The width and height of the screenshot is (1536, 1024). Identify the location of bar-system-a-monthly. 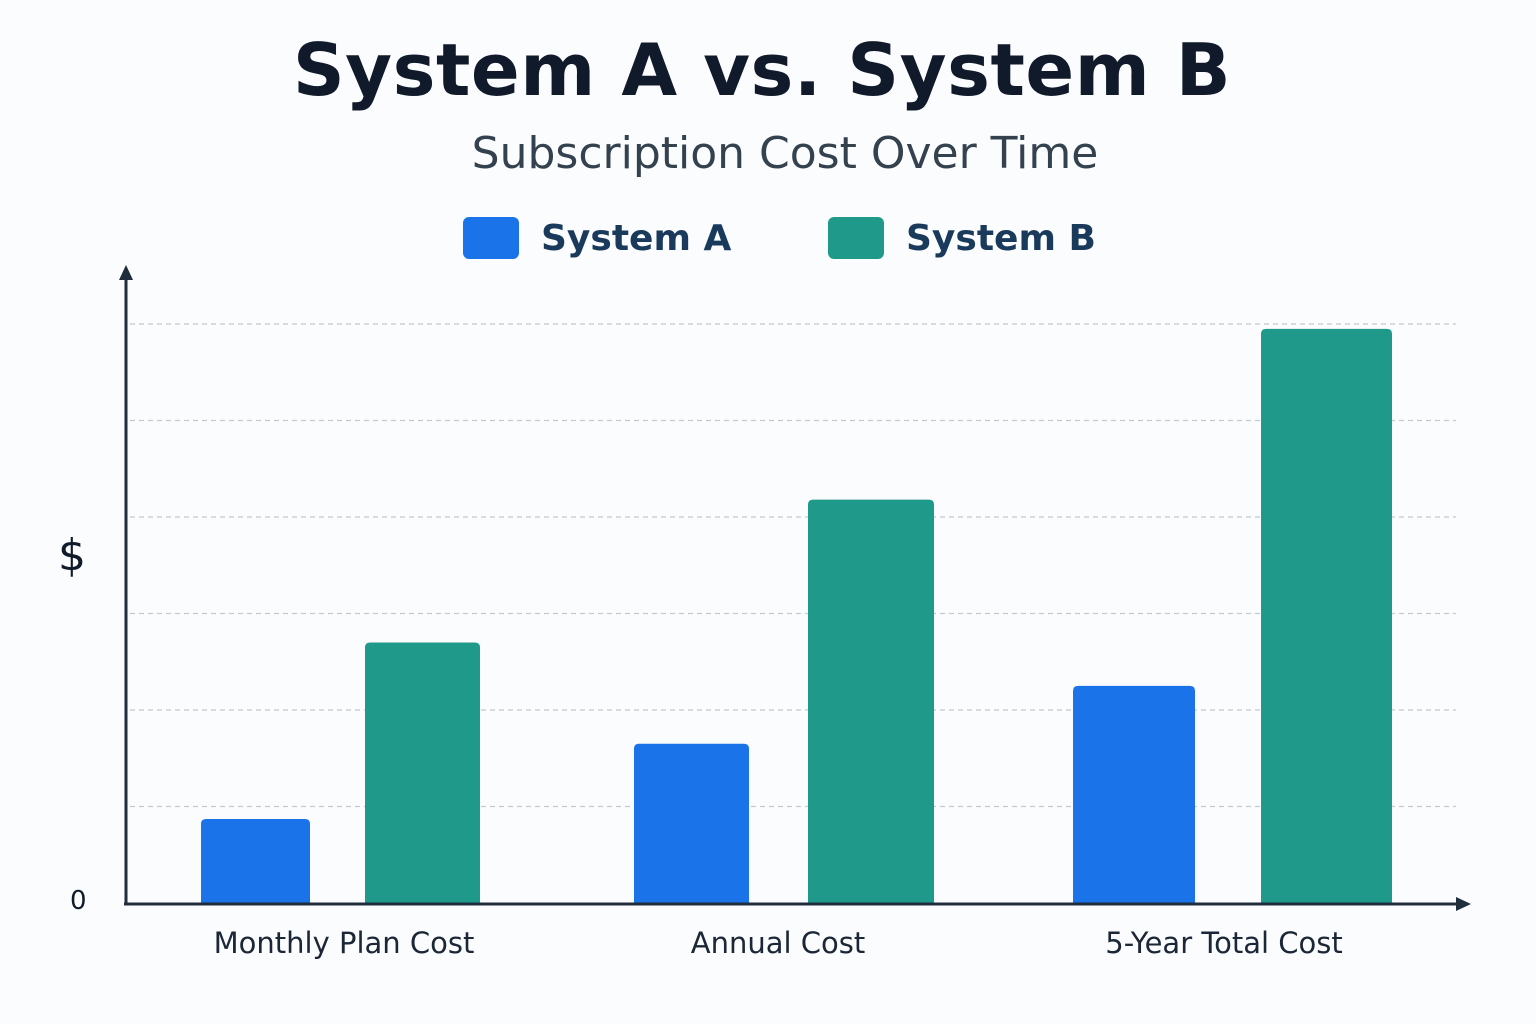
(255, 861).